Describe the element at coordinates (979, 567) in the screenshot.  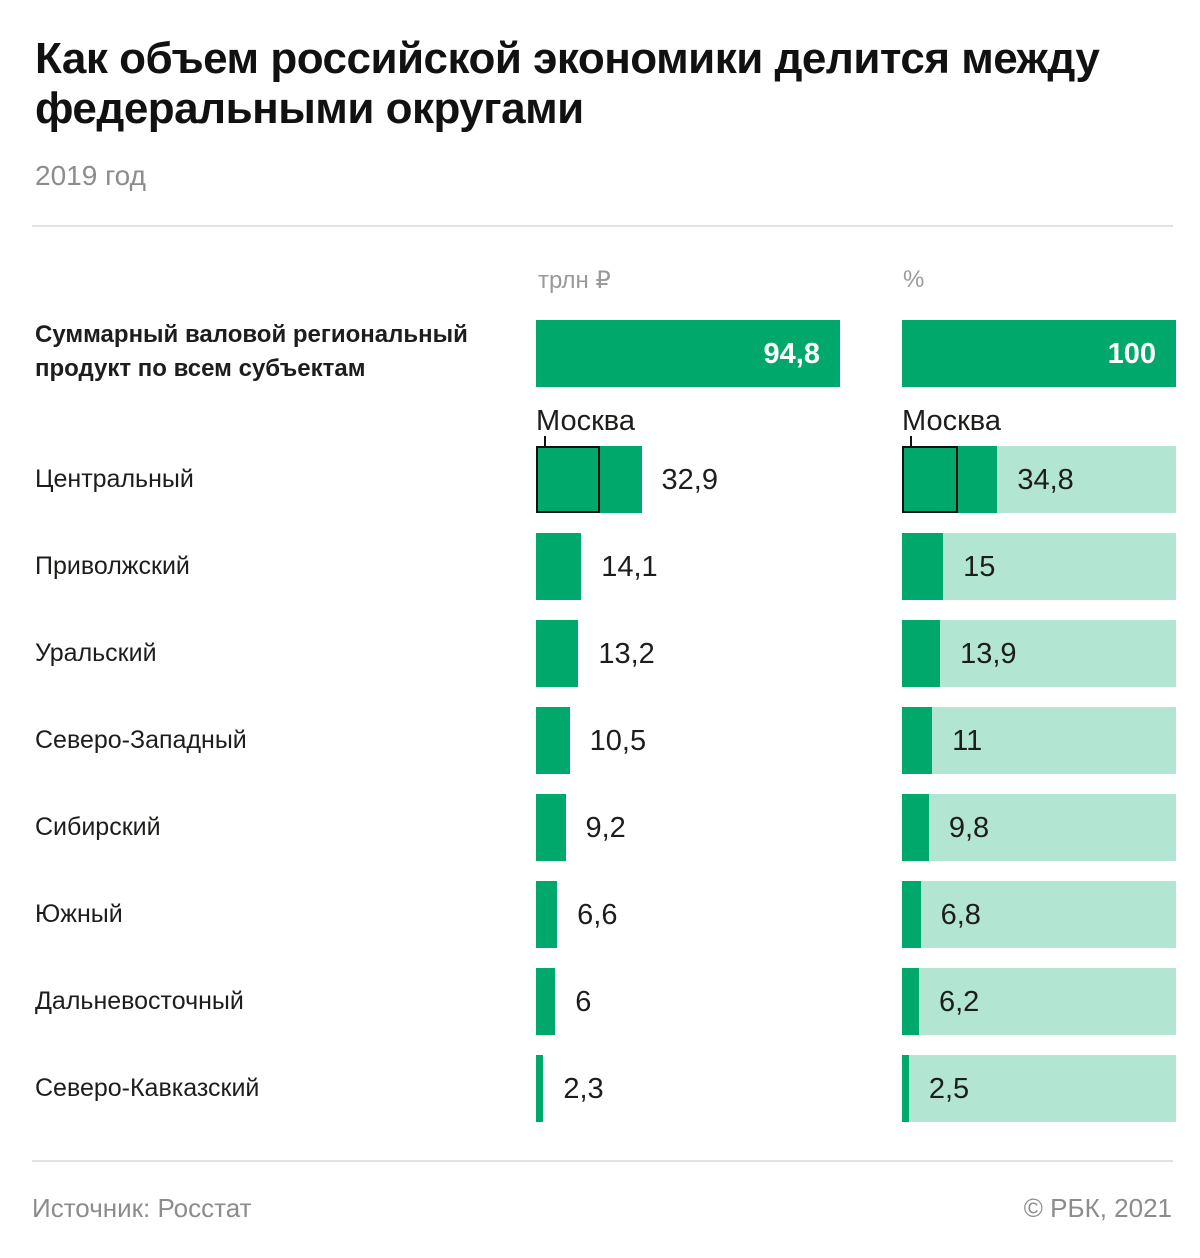
I see `value-pct: 15` at that location.